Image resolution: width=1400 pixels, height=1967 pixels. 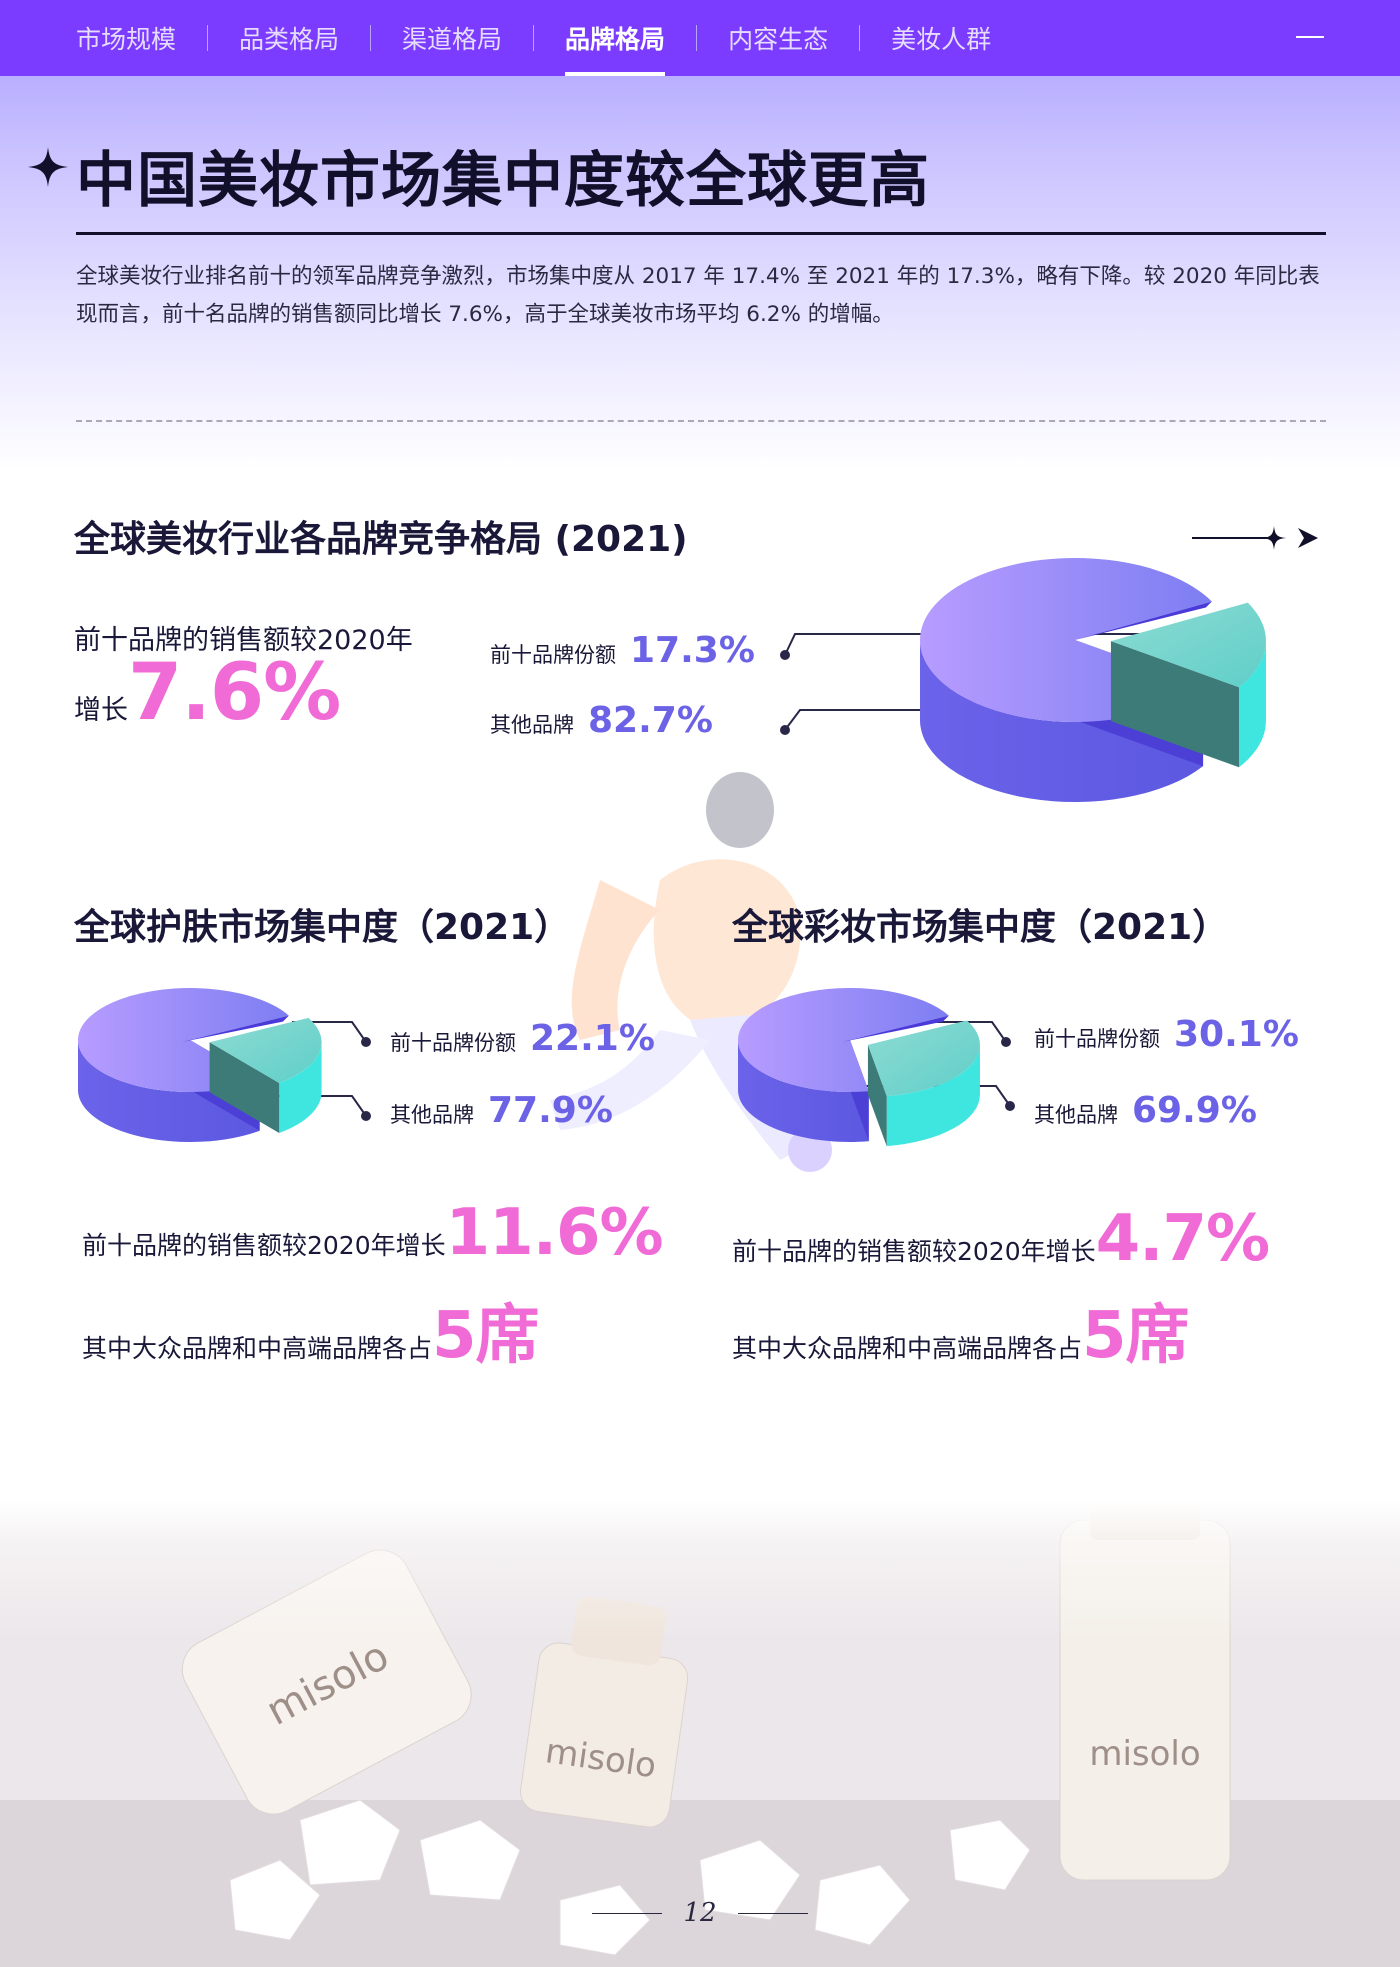 I want to click on global-others-value: 82.7%, so click(x=650, y=720).